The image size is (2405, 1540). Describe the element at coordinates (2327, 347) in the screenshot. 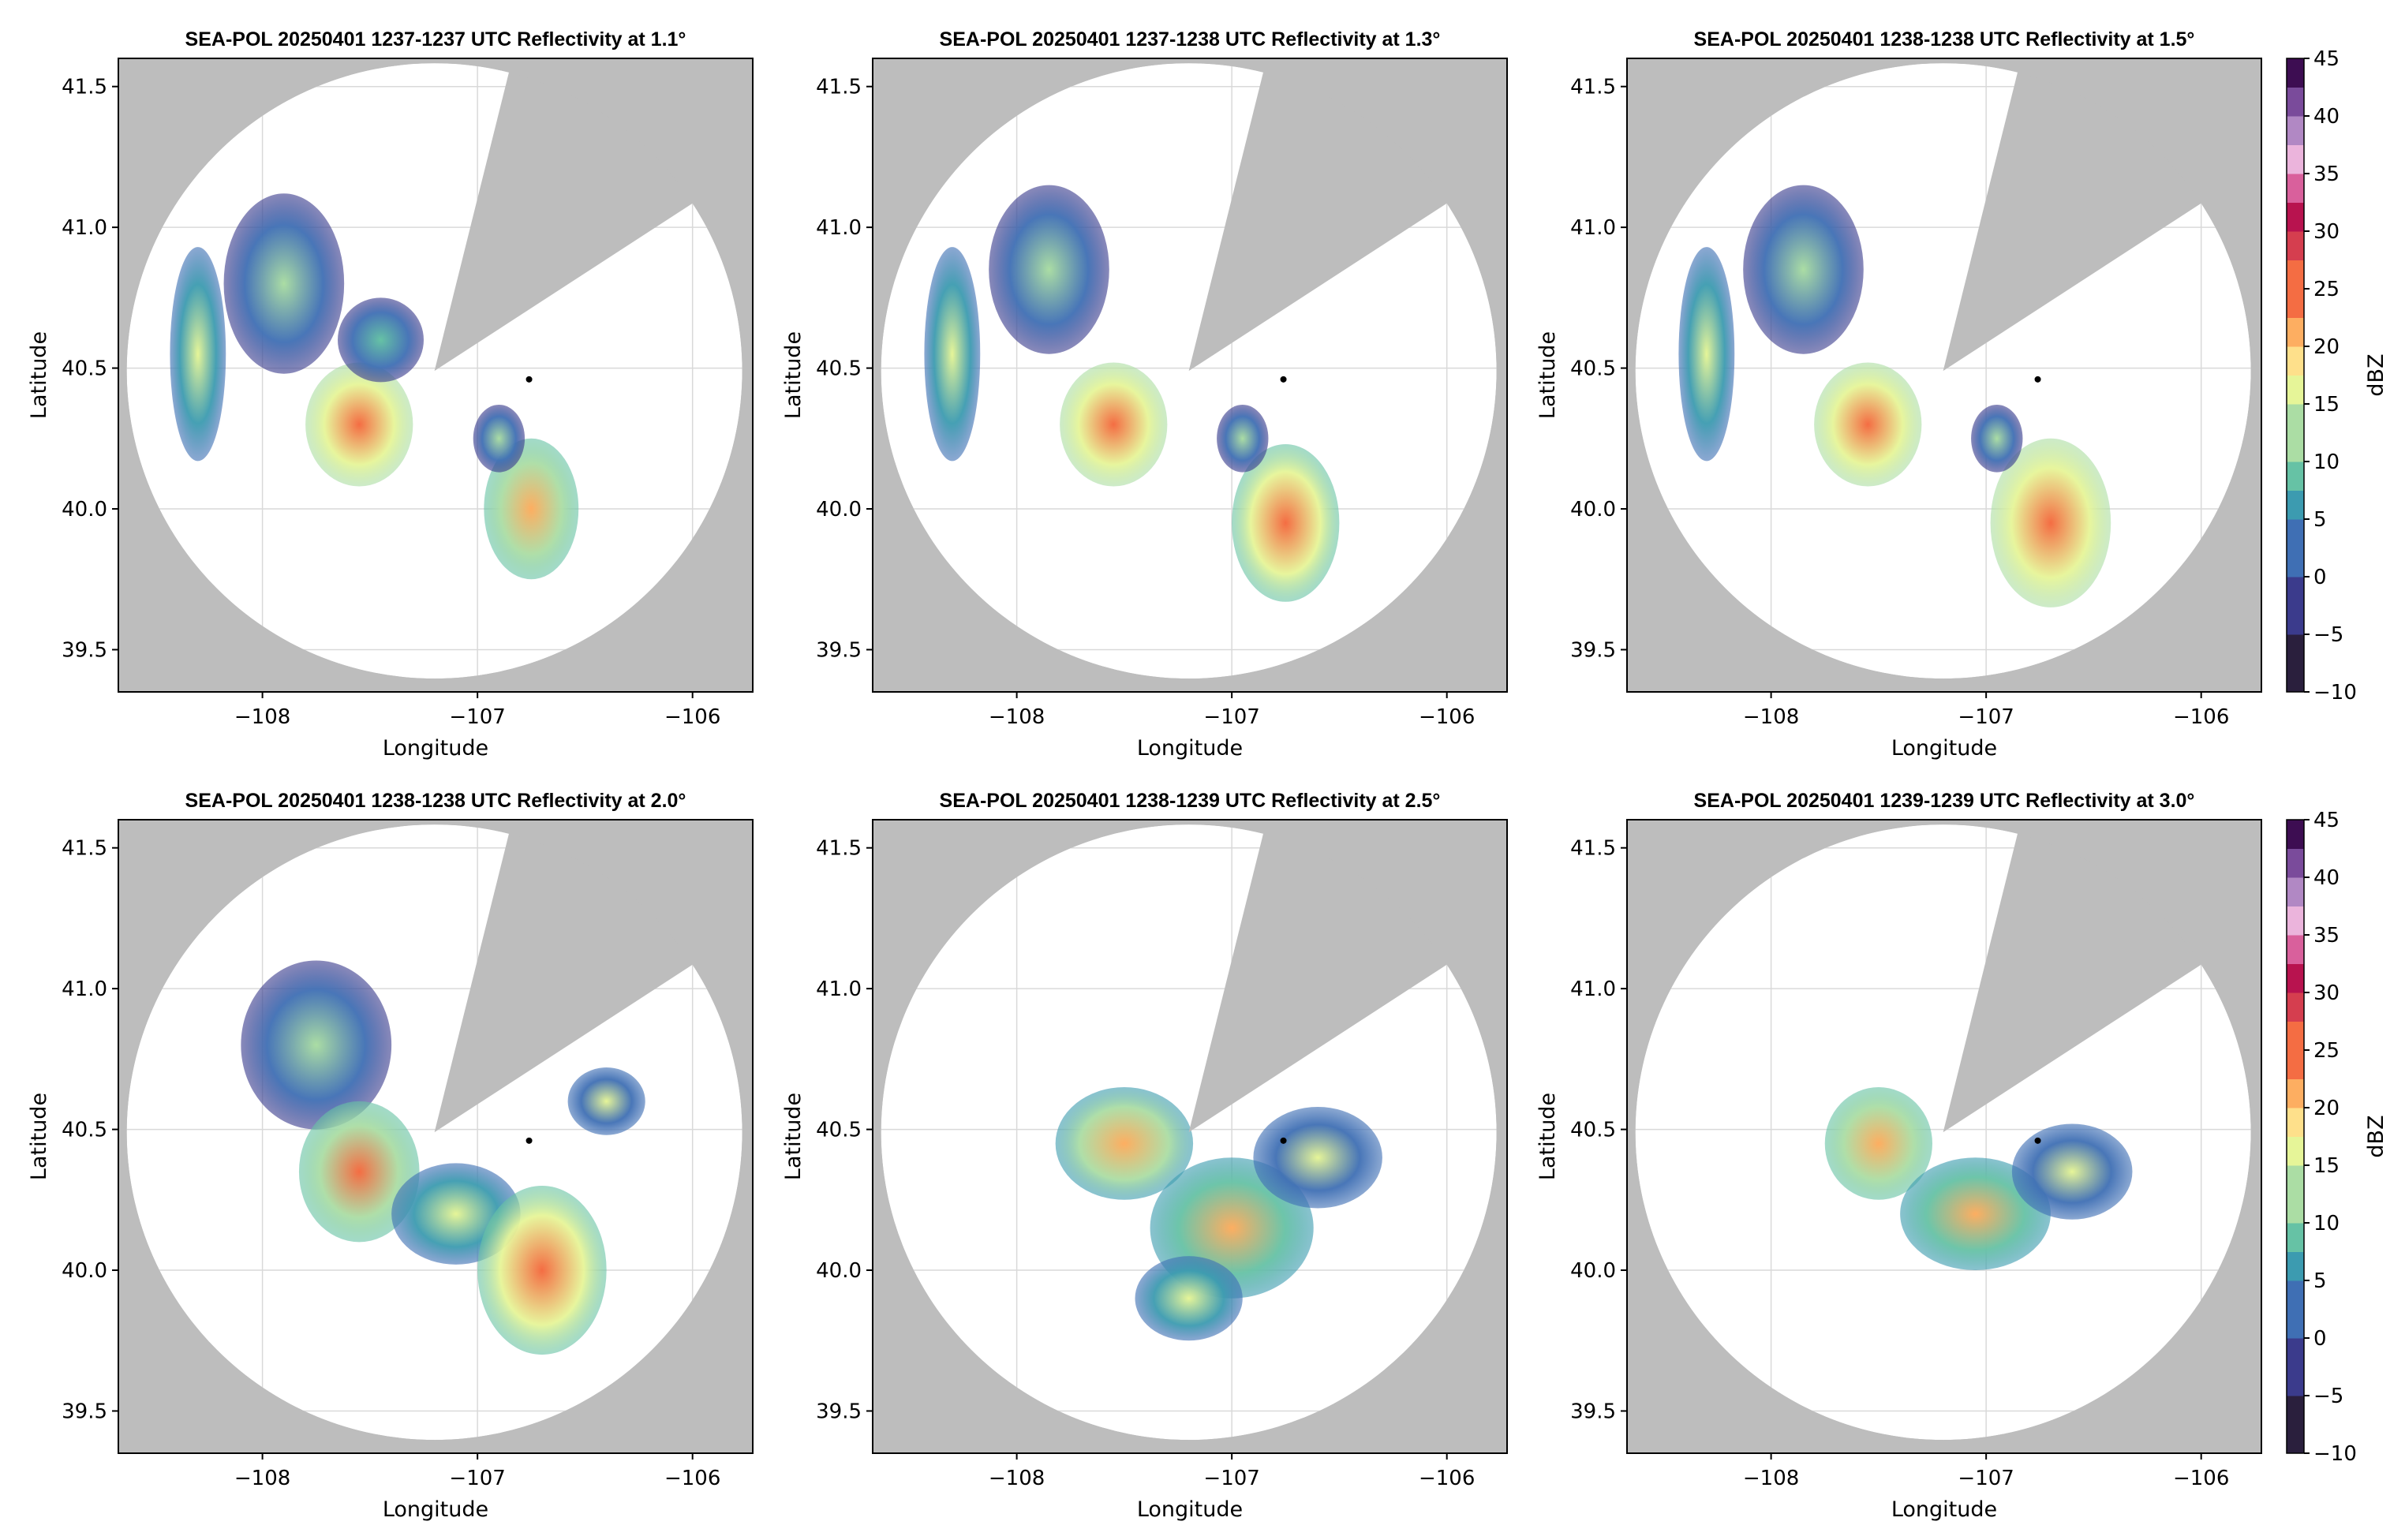

I see `colorbar-tick-label: 20` at that location.